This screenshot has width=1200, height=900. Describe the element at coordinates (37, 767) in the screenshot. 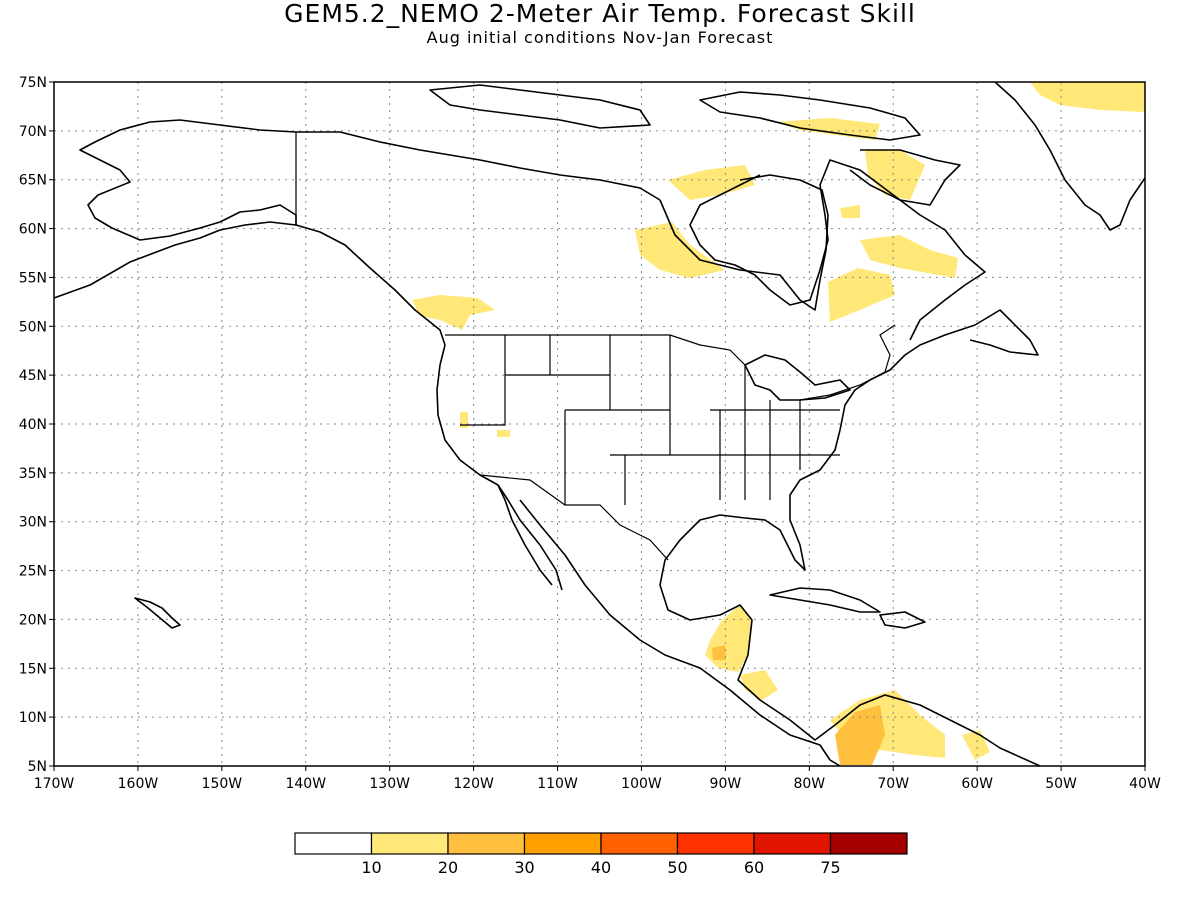

I see `lat-tick-label: 5N` at that location.